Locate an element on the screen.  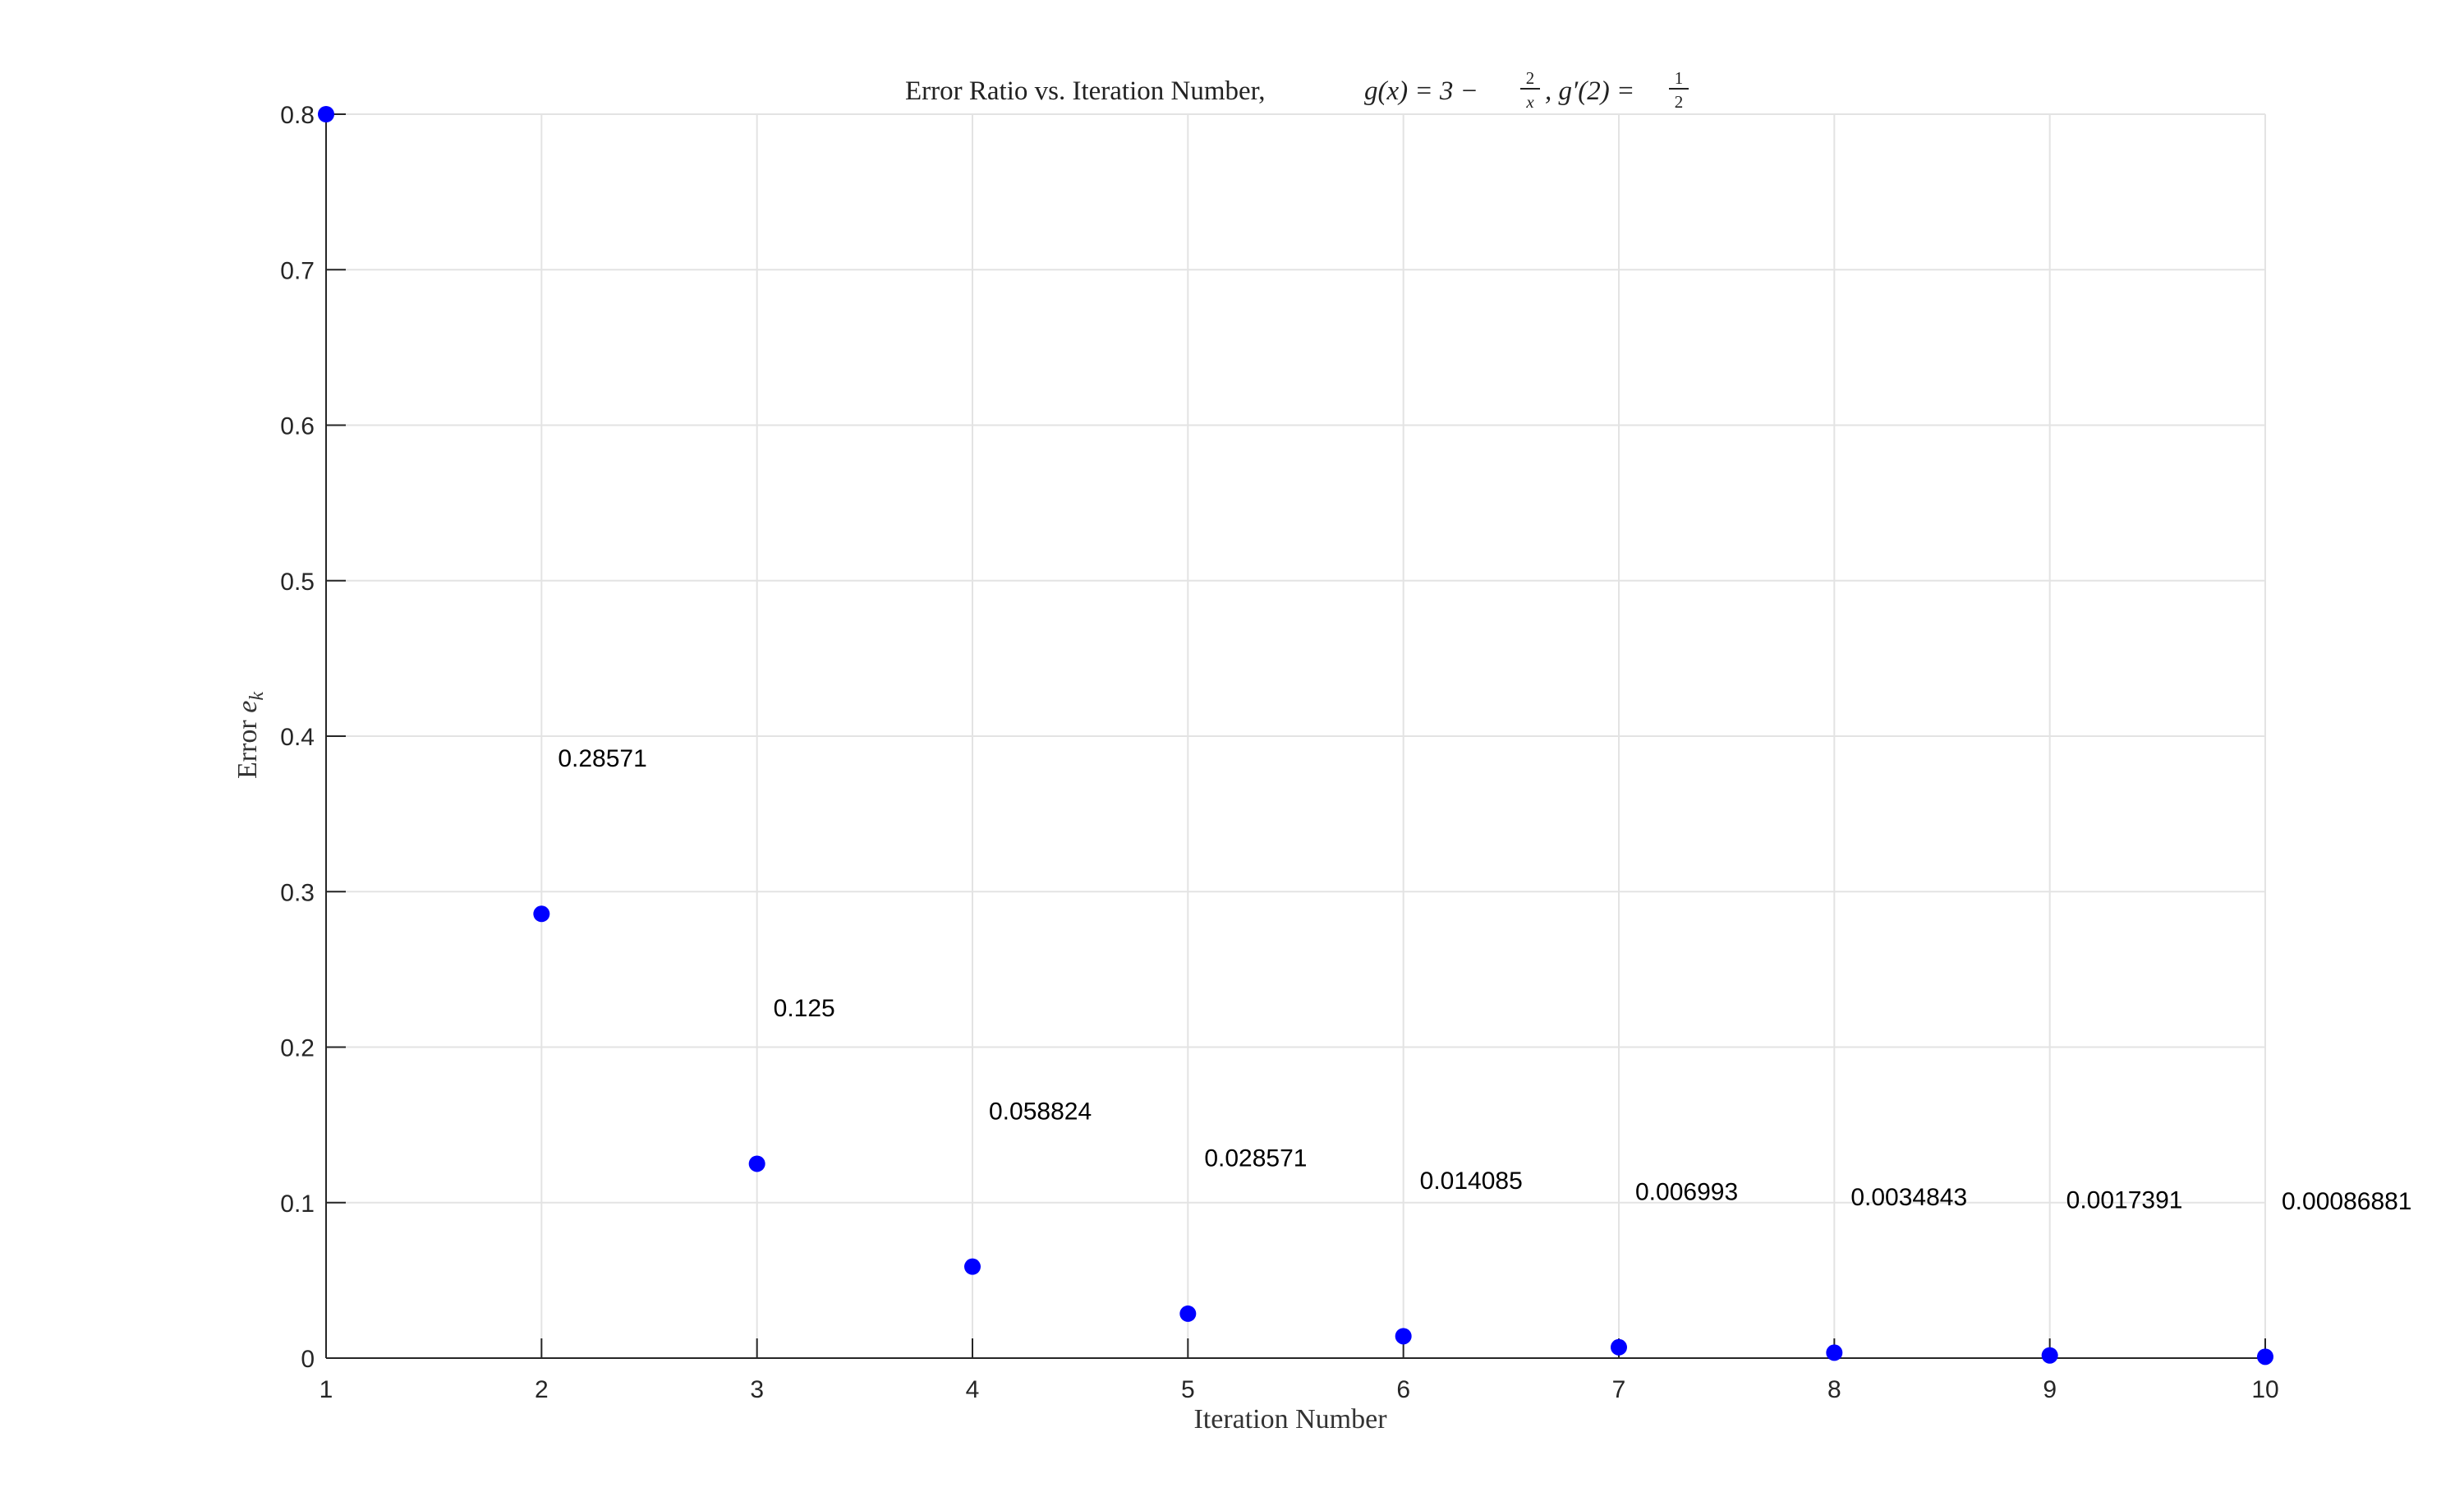
x-tick-label: 6 is located at coordinates (1403, 1389).